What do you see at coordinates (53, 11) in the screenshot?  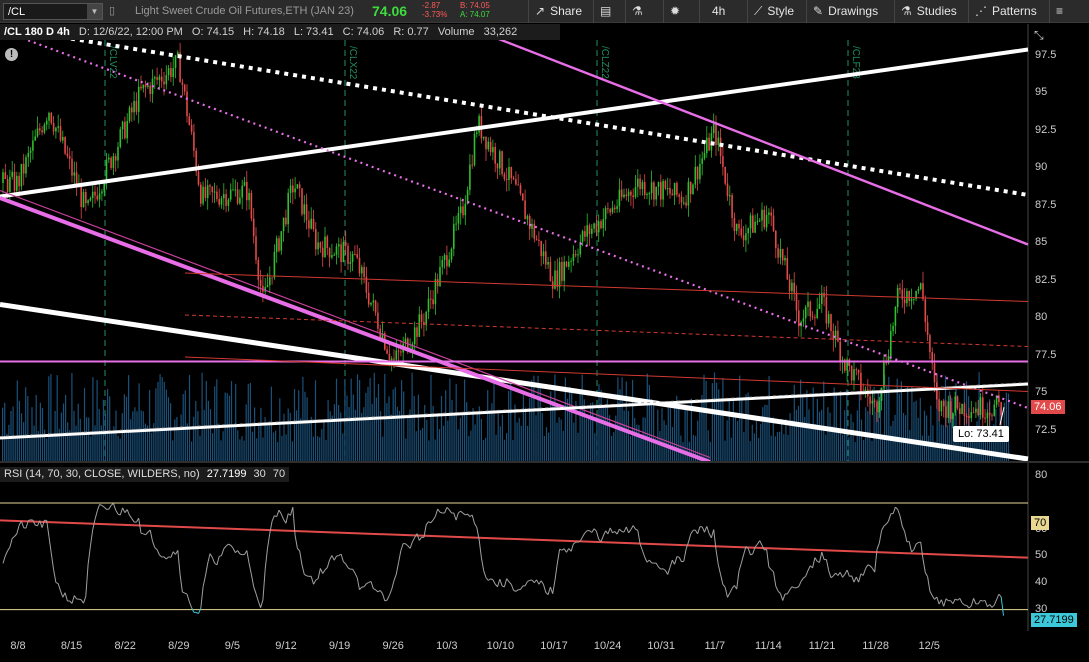 I see `symbol-input: /CL ▼` at bounding box center [53, 11].